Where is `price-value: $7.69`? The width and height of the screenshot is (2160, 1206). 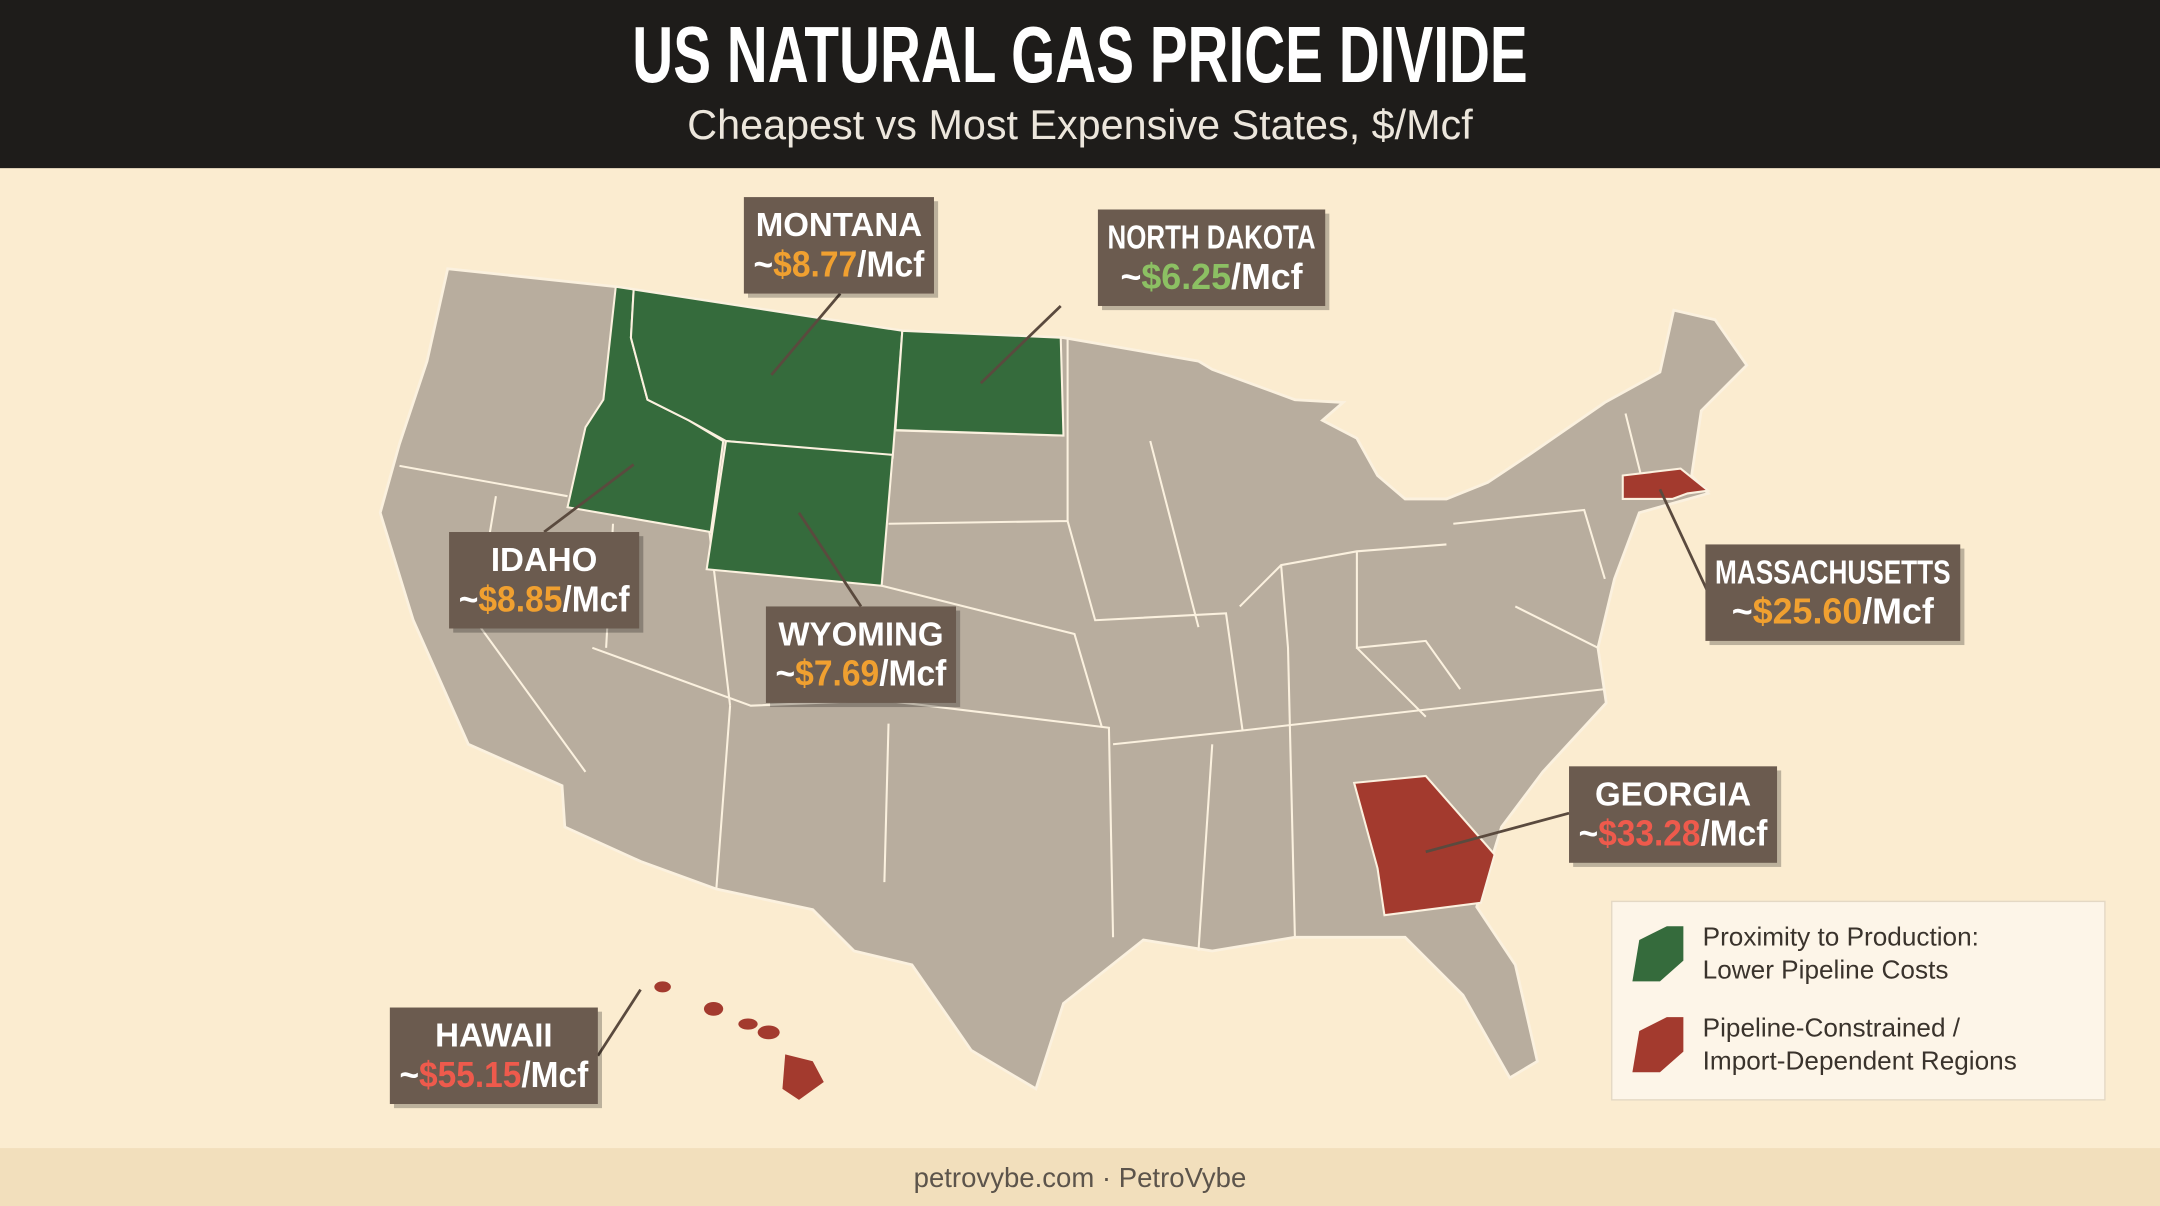 price-value: $7.69 is located at coordinates (837, 674).